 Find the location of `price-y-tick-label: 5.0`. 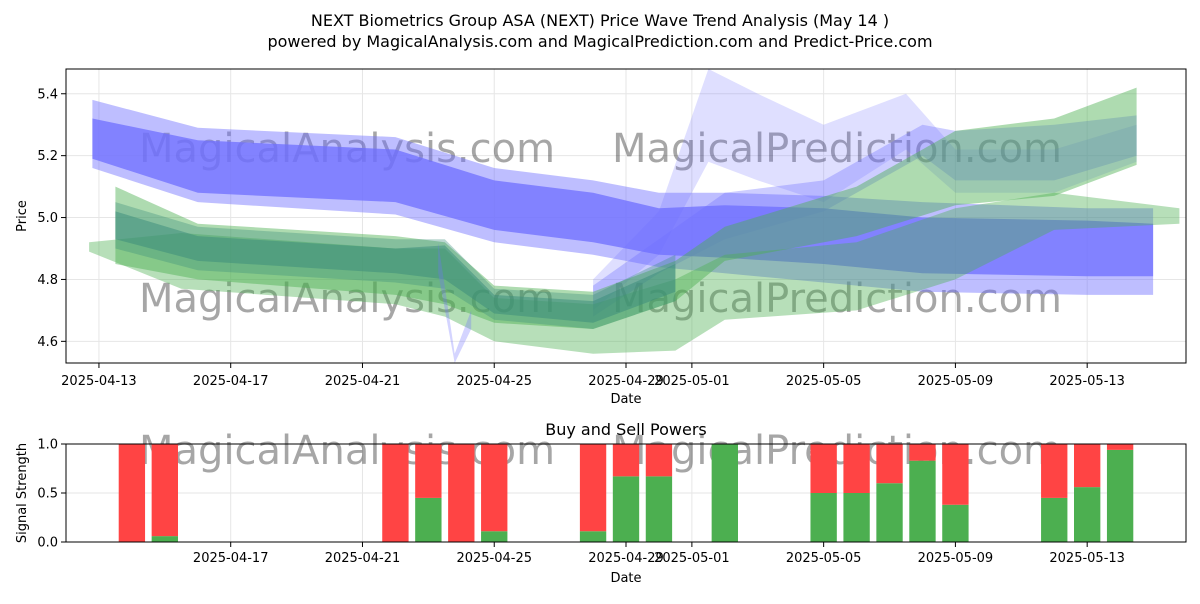

price-y-tick-label: 5.0 is located at coordinates (47, 218).